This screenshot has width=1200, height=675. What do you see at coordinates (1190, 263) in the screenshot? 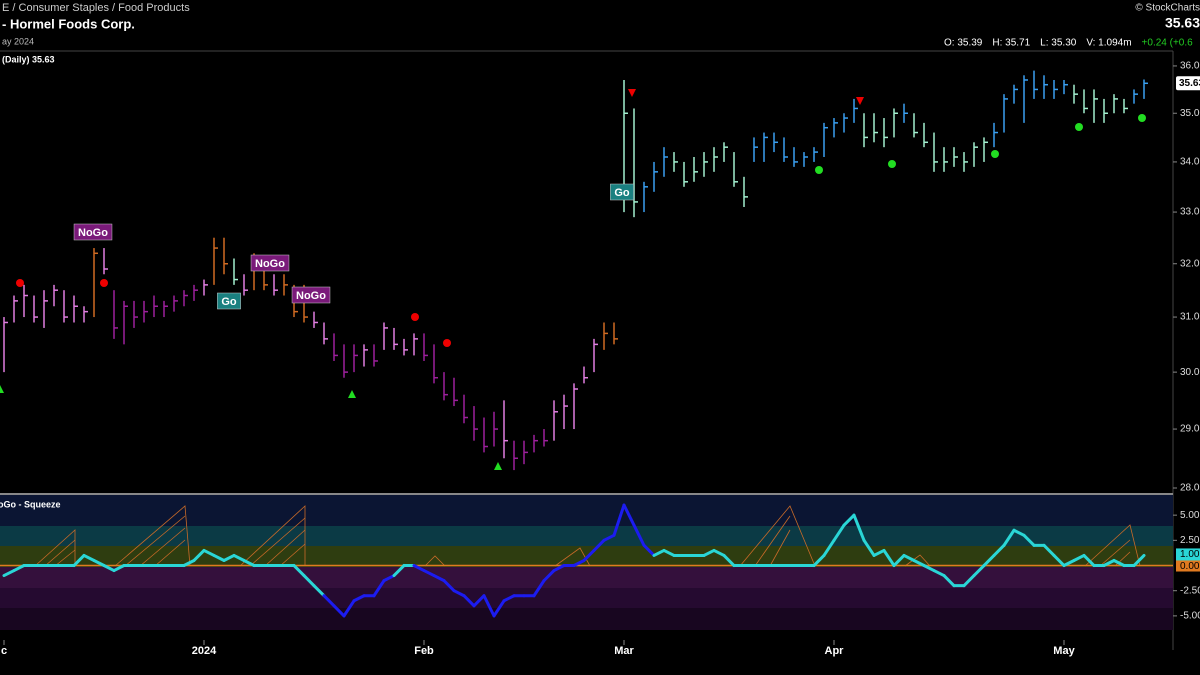
I see `y-tick-label: 32.00` at bounding box center [1190, 263].